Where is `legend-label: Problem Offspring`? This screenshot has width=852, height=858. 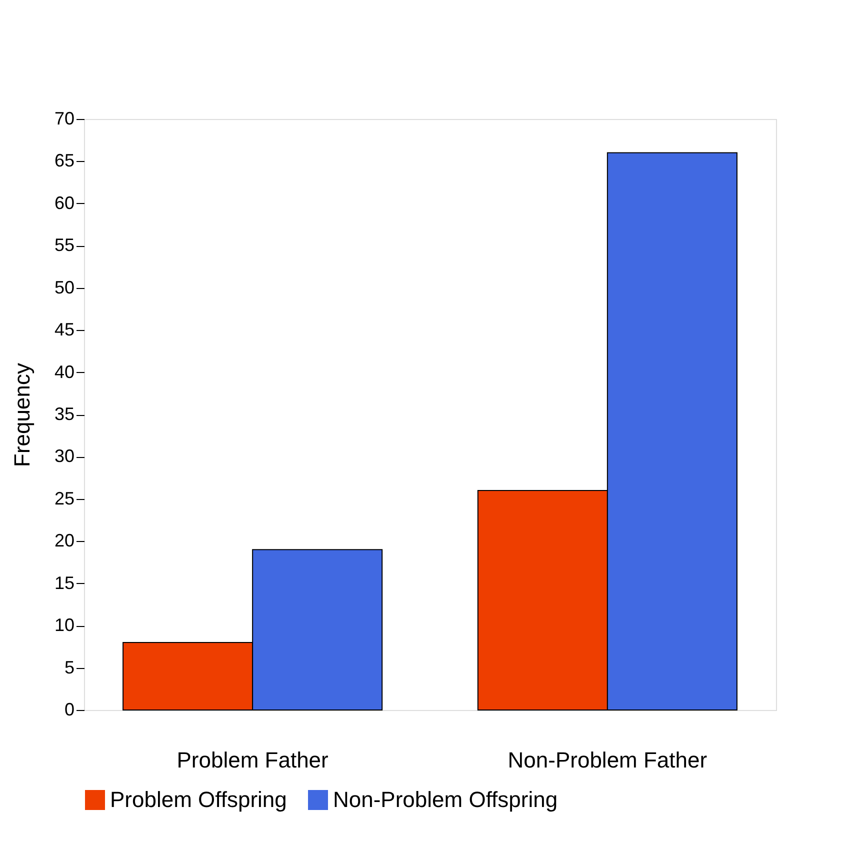 legend-label: Problem Offspring is located at coordinates (198, 799).